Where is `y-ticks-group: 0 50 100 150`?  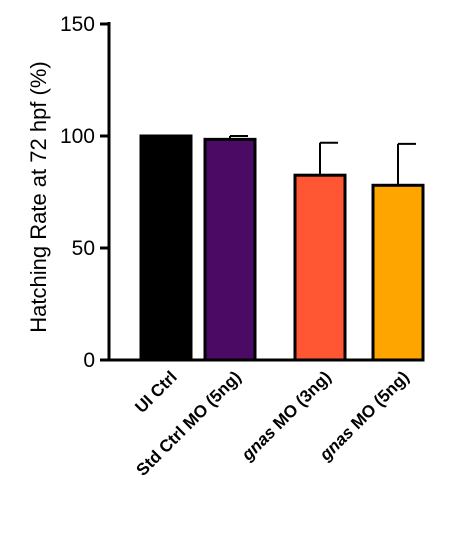 y-ticks-group: 0 50 100 150 is located at coordinates (84, 192).